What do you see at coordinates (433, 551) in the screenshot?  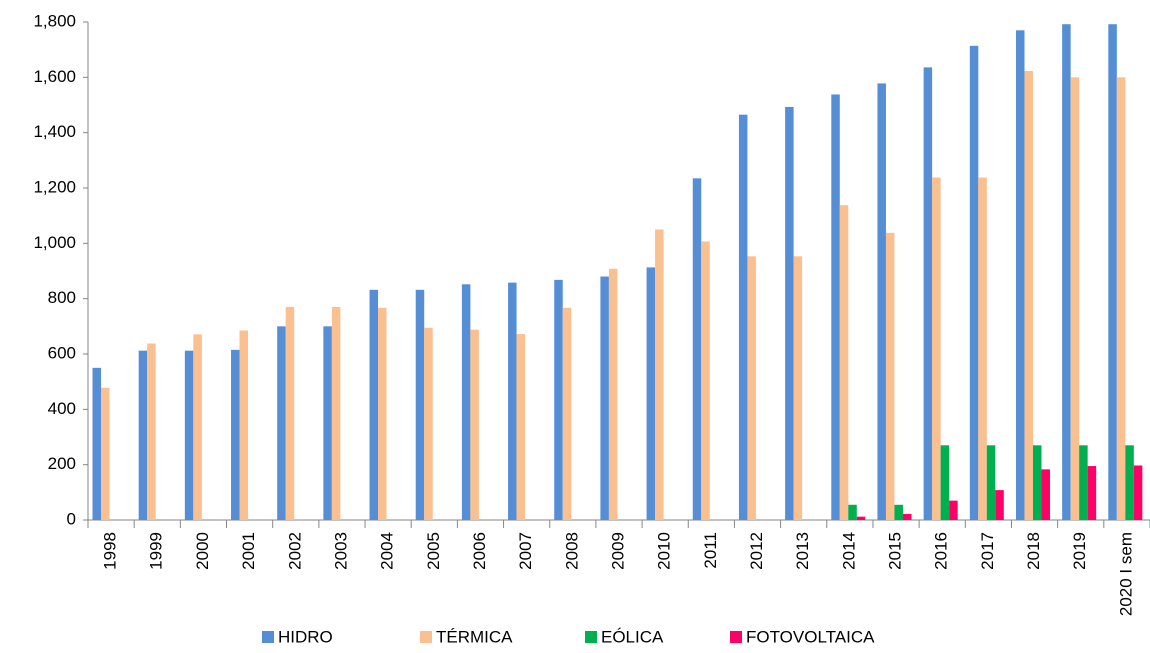 I see `x-tick-label: 2005` at bounding box center [433, 551].